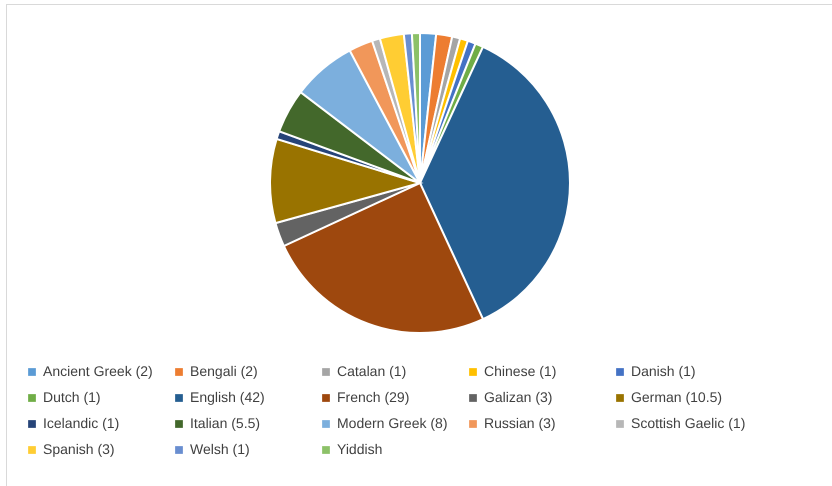  What do you see at coordinates (224, 371) in the screenshot?
I see `legend-label: Bengali (2)` at bounding box center [224, 371].